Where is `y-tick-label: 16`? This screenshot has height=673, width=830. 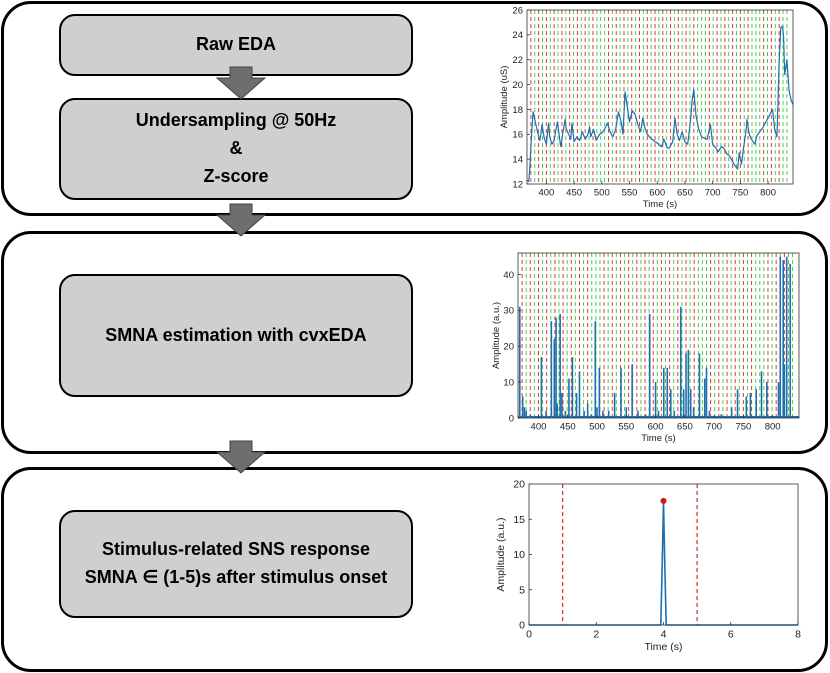 y-tick-label: 16 is located at coordinates (517, 135).